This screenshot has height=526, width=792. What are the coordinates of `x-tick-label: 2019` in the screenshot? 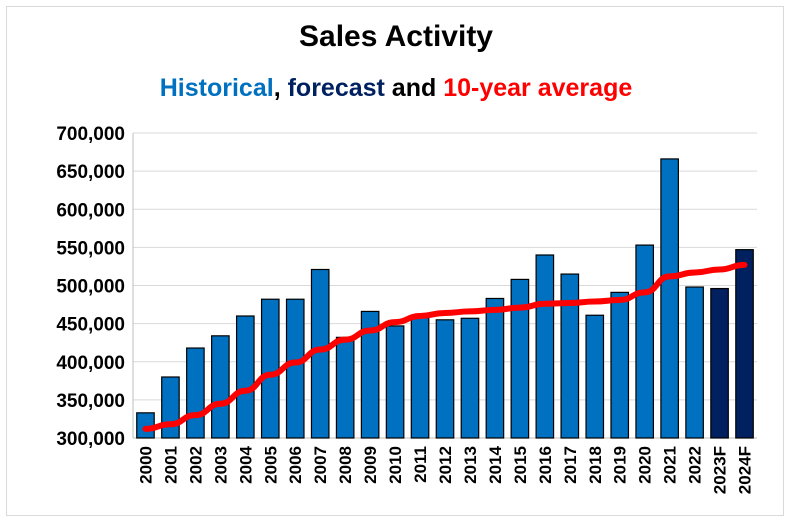 It's located at (620, 465).